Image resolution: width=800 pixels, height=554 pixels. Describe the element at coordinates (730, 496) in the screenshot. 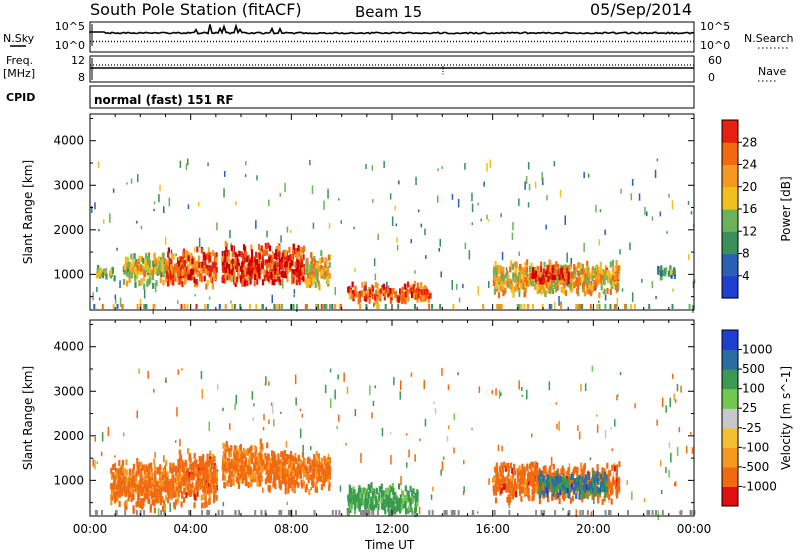

I see `velocity-colorbar-segment` at that location.